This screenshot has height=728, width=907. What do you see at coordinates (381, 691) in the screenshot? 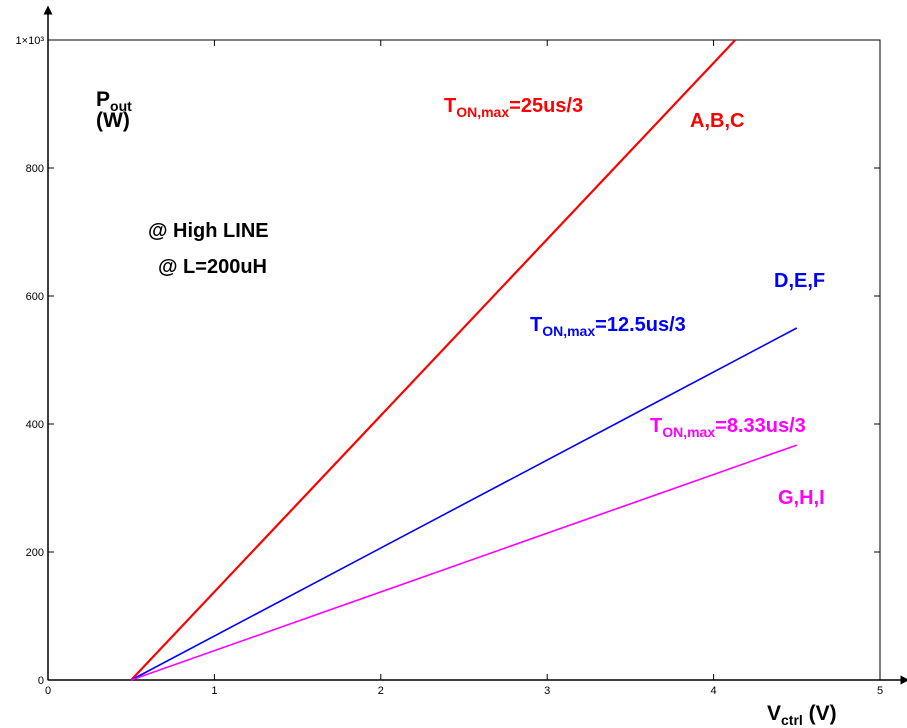
I see `x-tick-label: 2` at bounding box center [381, 691].